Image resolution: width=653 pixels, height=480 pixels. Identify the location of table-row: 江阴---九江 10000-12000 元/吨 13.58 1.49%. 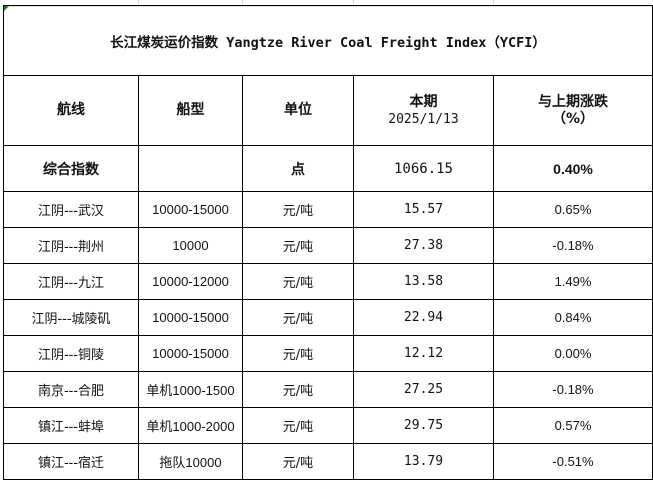
(328, 281).